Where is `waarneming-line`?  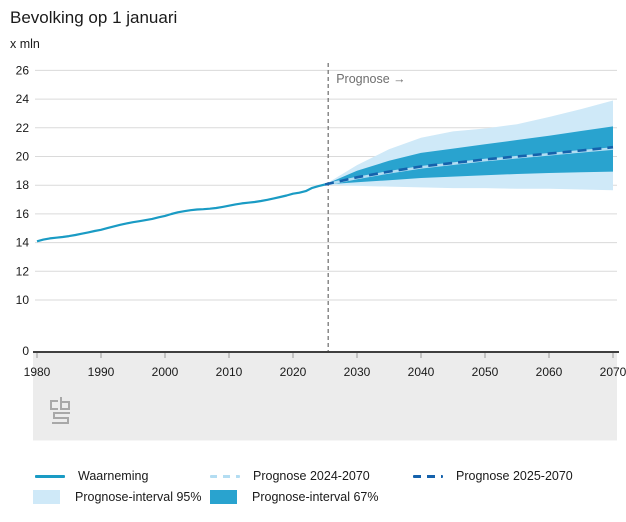
waarneming-line is located at coordinates (181, 213).